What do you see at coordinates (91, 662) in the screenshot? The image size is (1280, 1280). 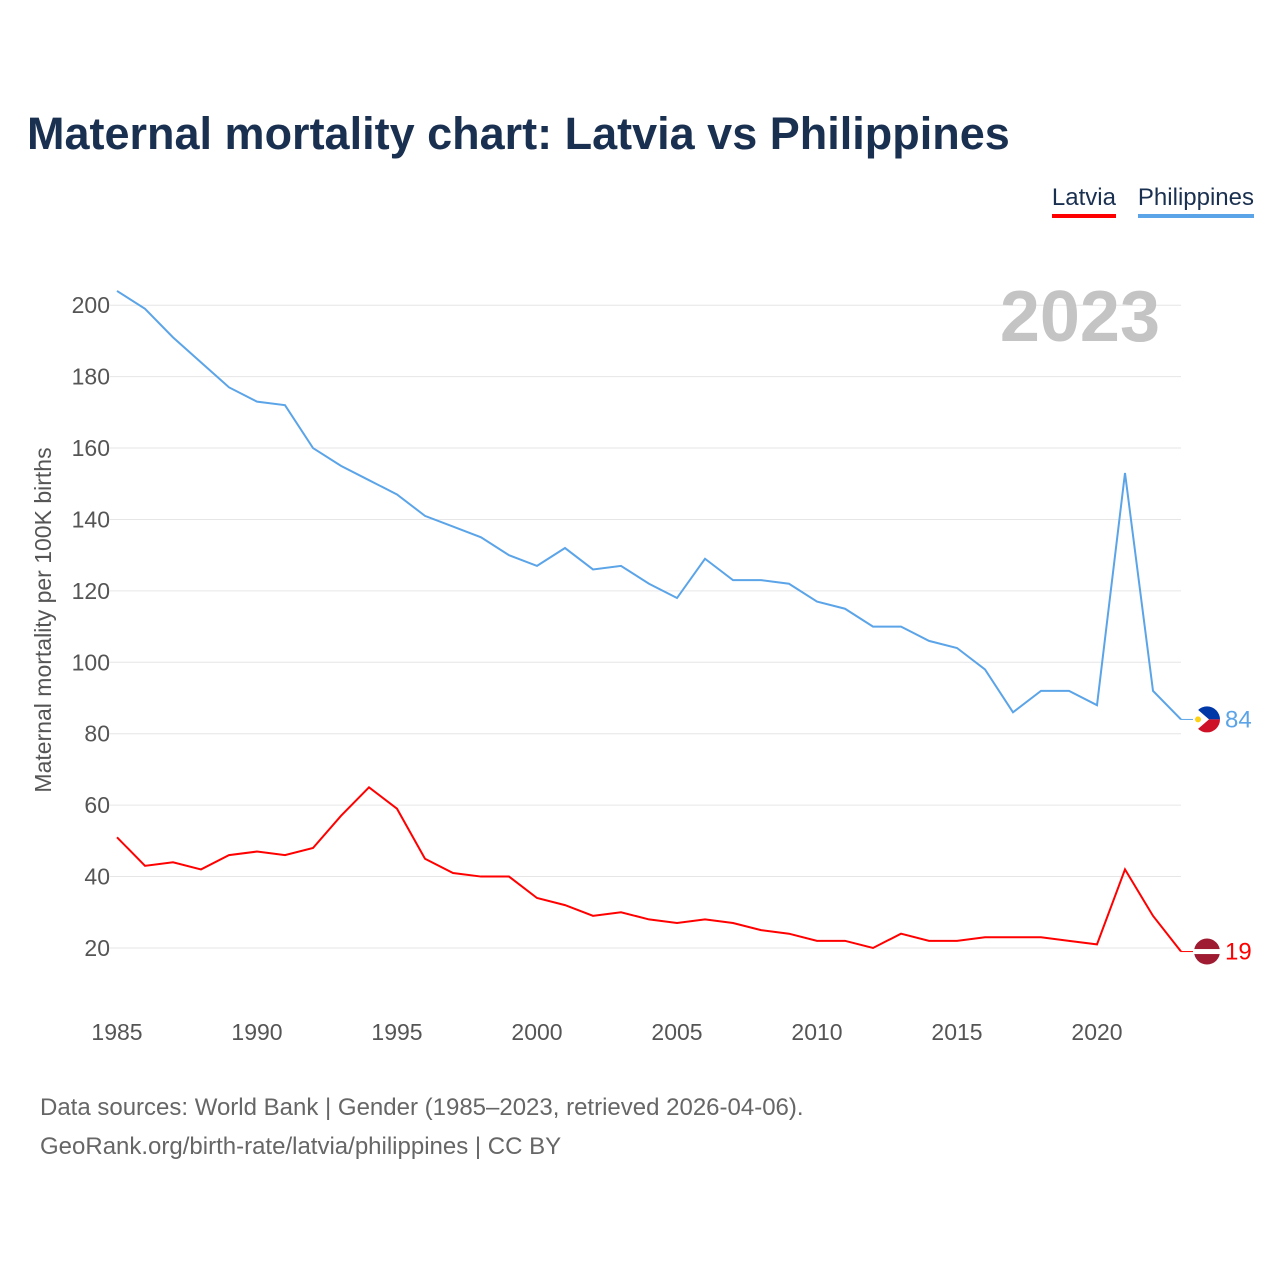 I see `y-tick-label: 100` at bounding box center [91, 662].